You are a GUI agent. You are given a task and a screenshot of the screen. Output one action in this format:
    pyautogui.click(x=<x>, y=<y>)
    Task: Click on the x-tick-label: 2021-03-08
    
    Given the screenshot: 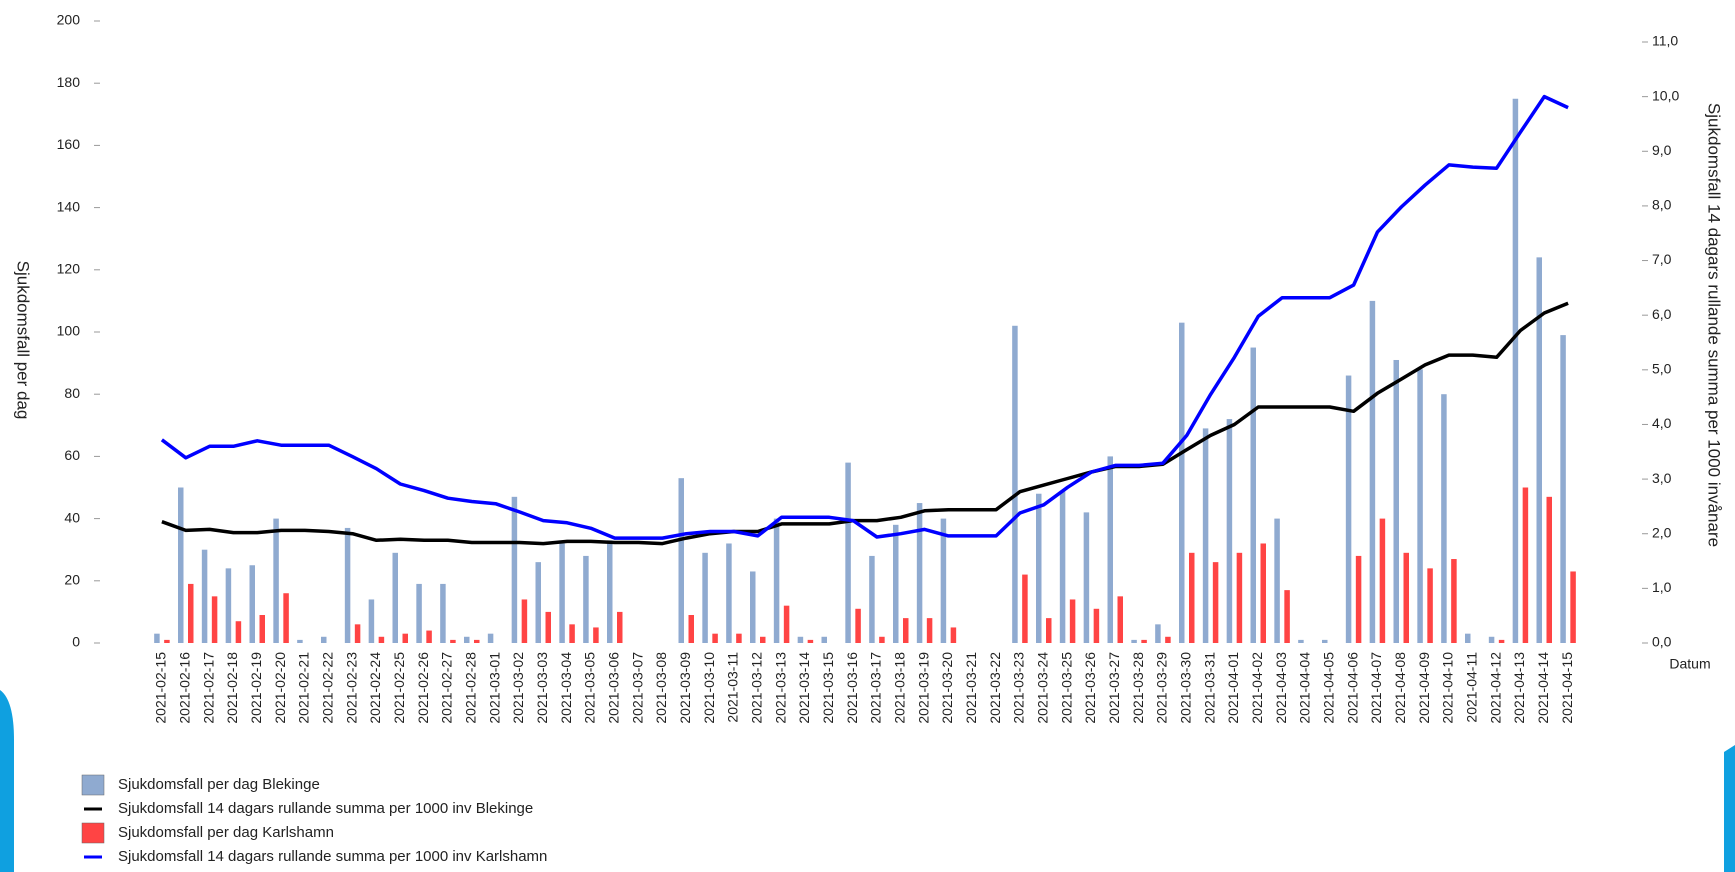 What is the action you would take?
    pyautogui.click(x=661, y=688)
    